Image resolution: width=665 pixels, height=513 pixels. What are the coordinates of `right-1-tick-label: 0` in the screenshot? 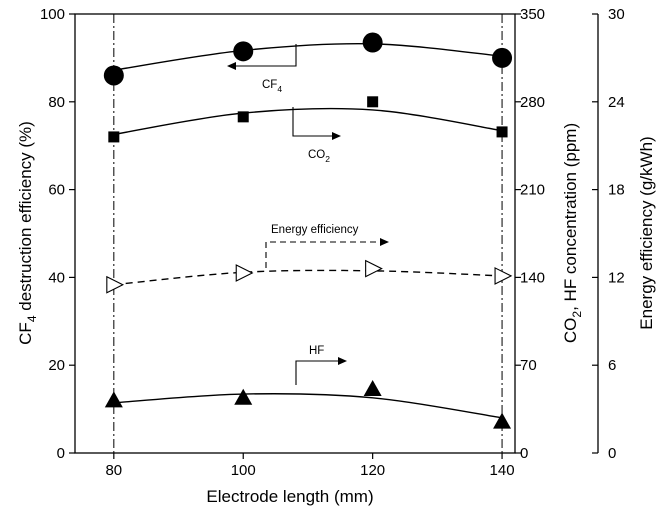 It's located at (524, 453).